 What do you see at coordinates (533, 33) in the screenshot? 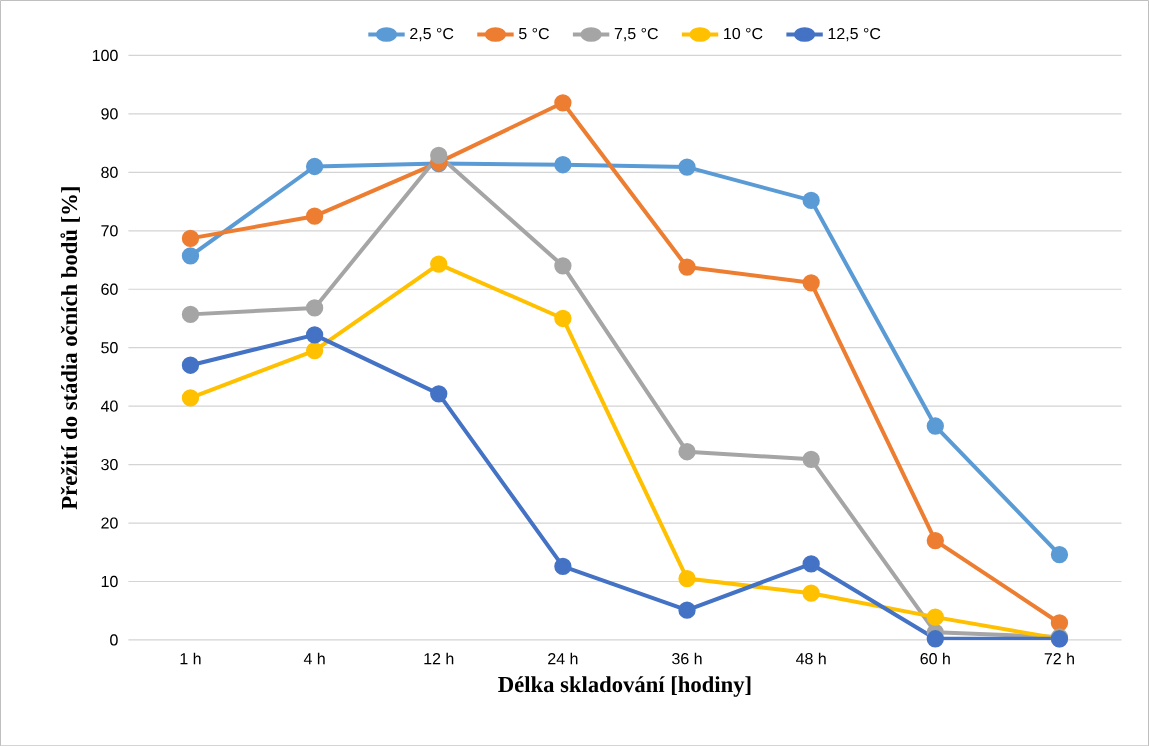
I see `legend-label: 5 °C` at bounding box center [533, 33].